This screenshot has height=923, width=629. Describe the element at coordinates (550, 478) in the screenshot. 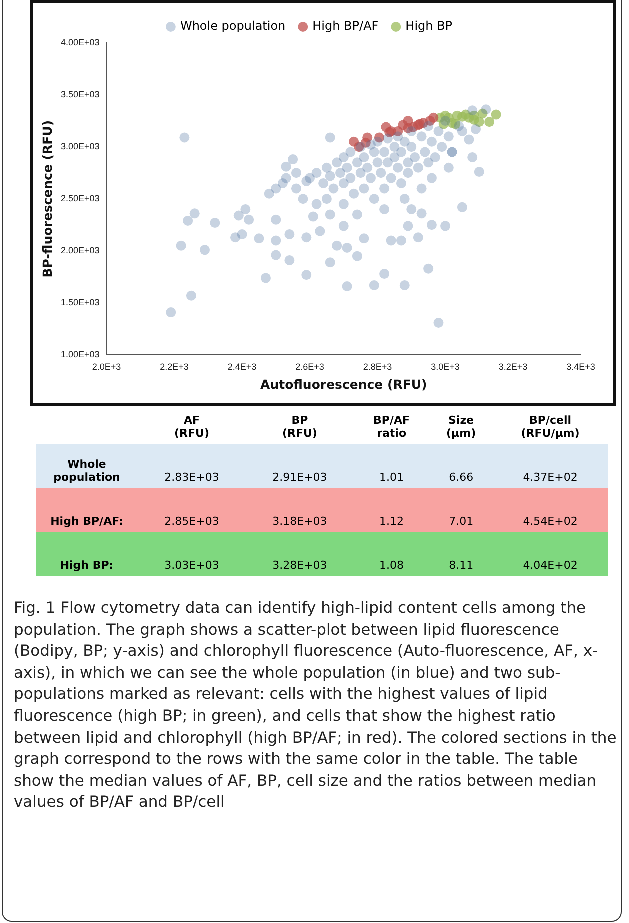

I see `text: 4.37E+02` at that location.